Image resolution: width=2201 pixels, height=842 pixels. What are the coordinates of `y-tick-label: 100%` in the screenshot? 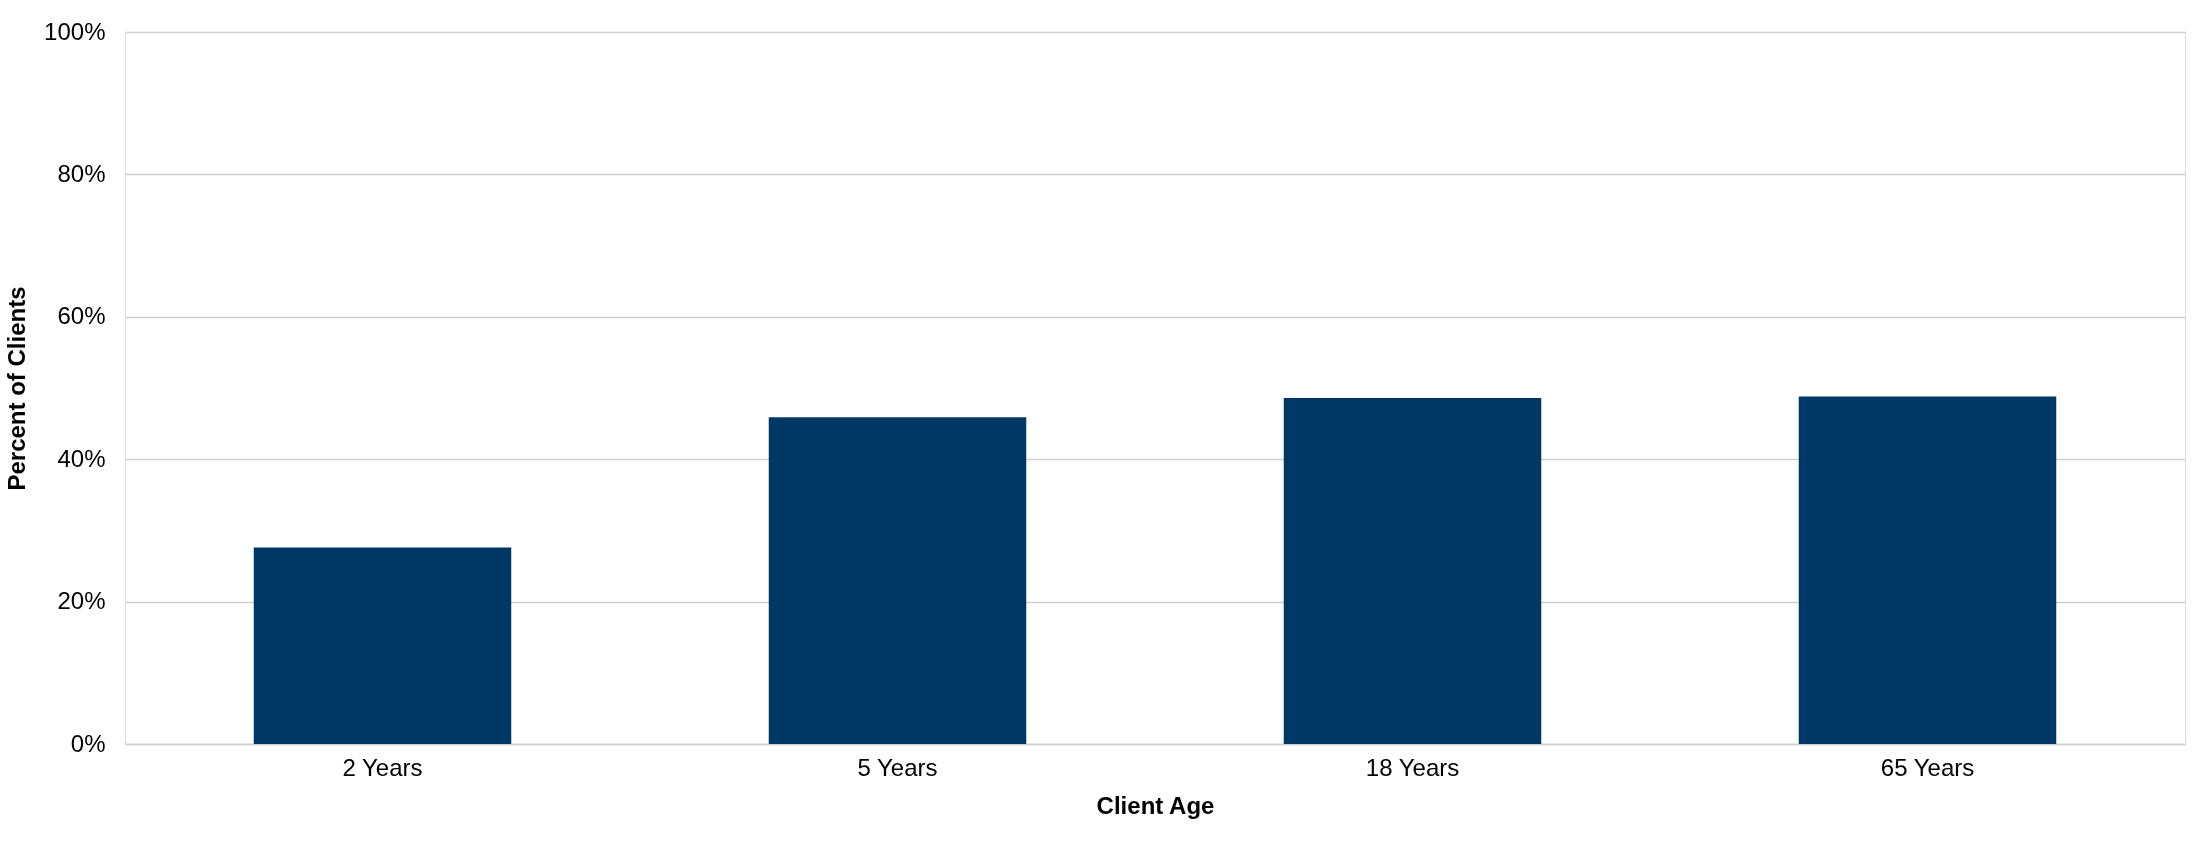 It's located at (75, 31).